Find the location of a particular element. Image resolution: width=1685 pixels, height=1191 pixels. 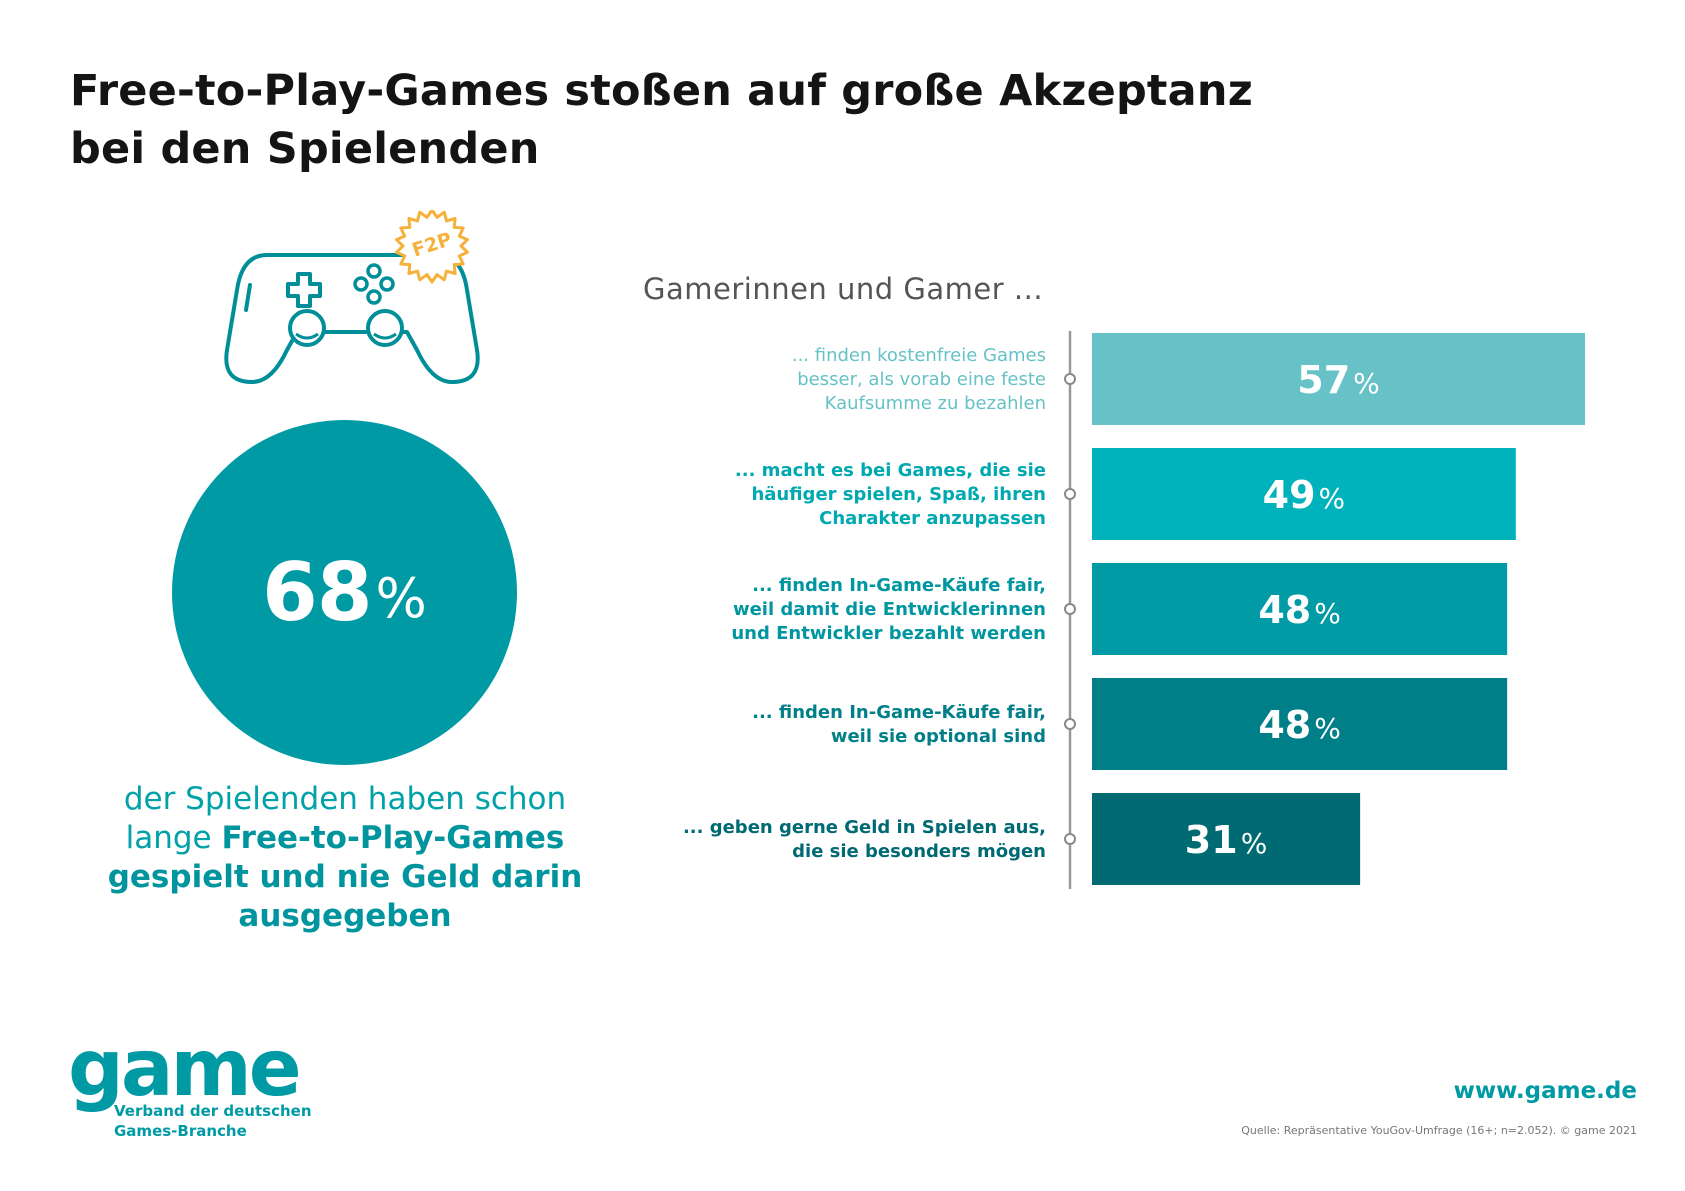

bar-value-label: 57% is located at coordinates (1338, 380).